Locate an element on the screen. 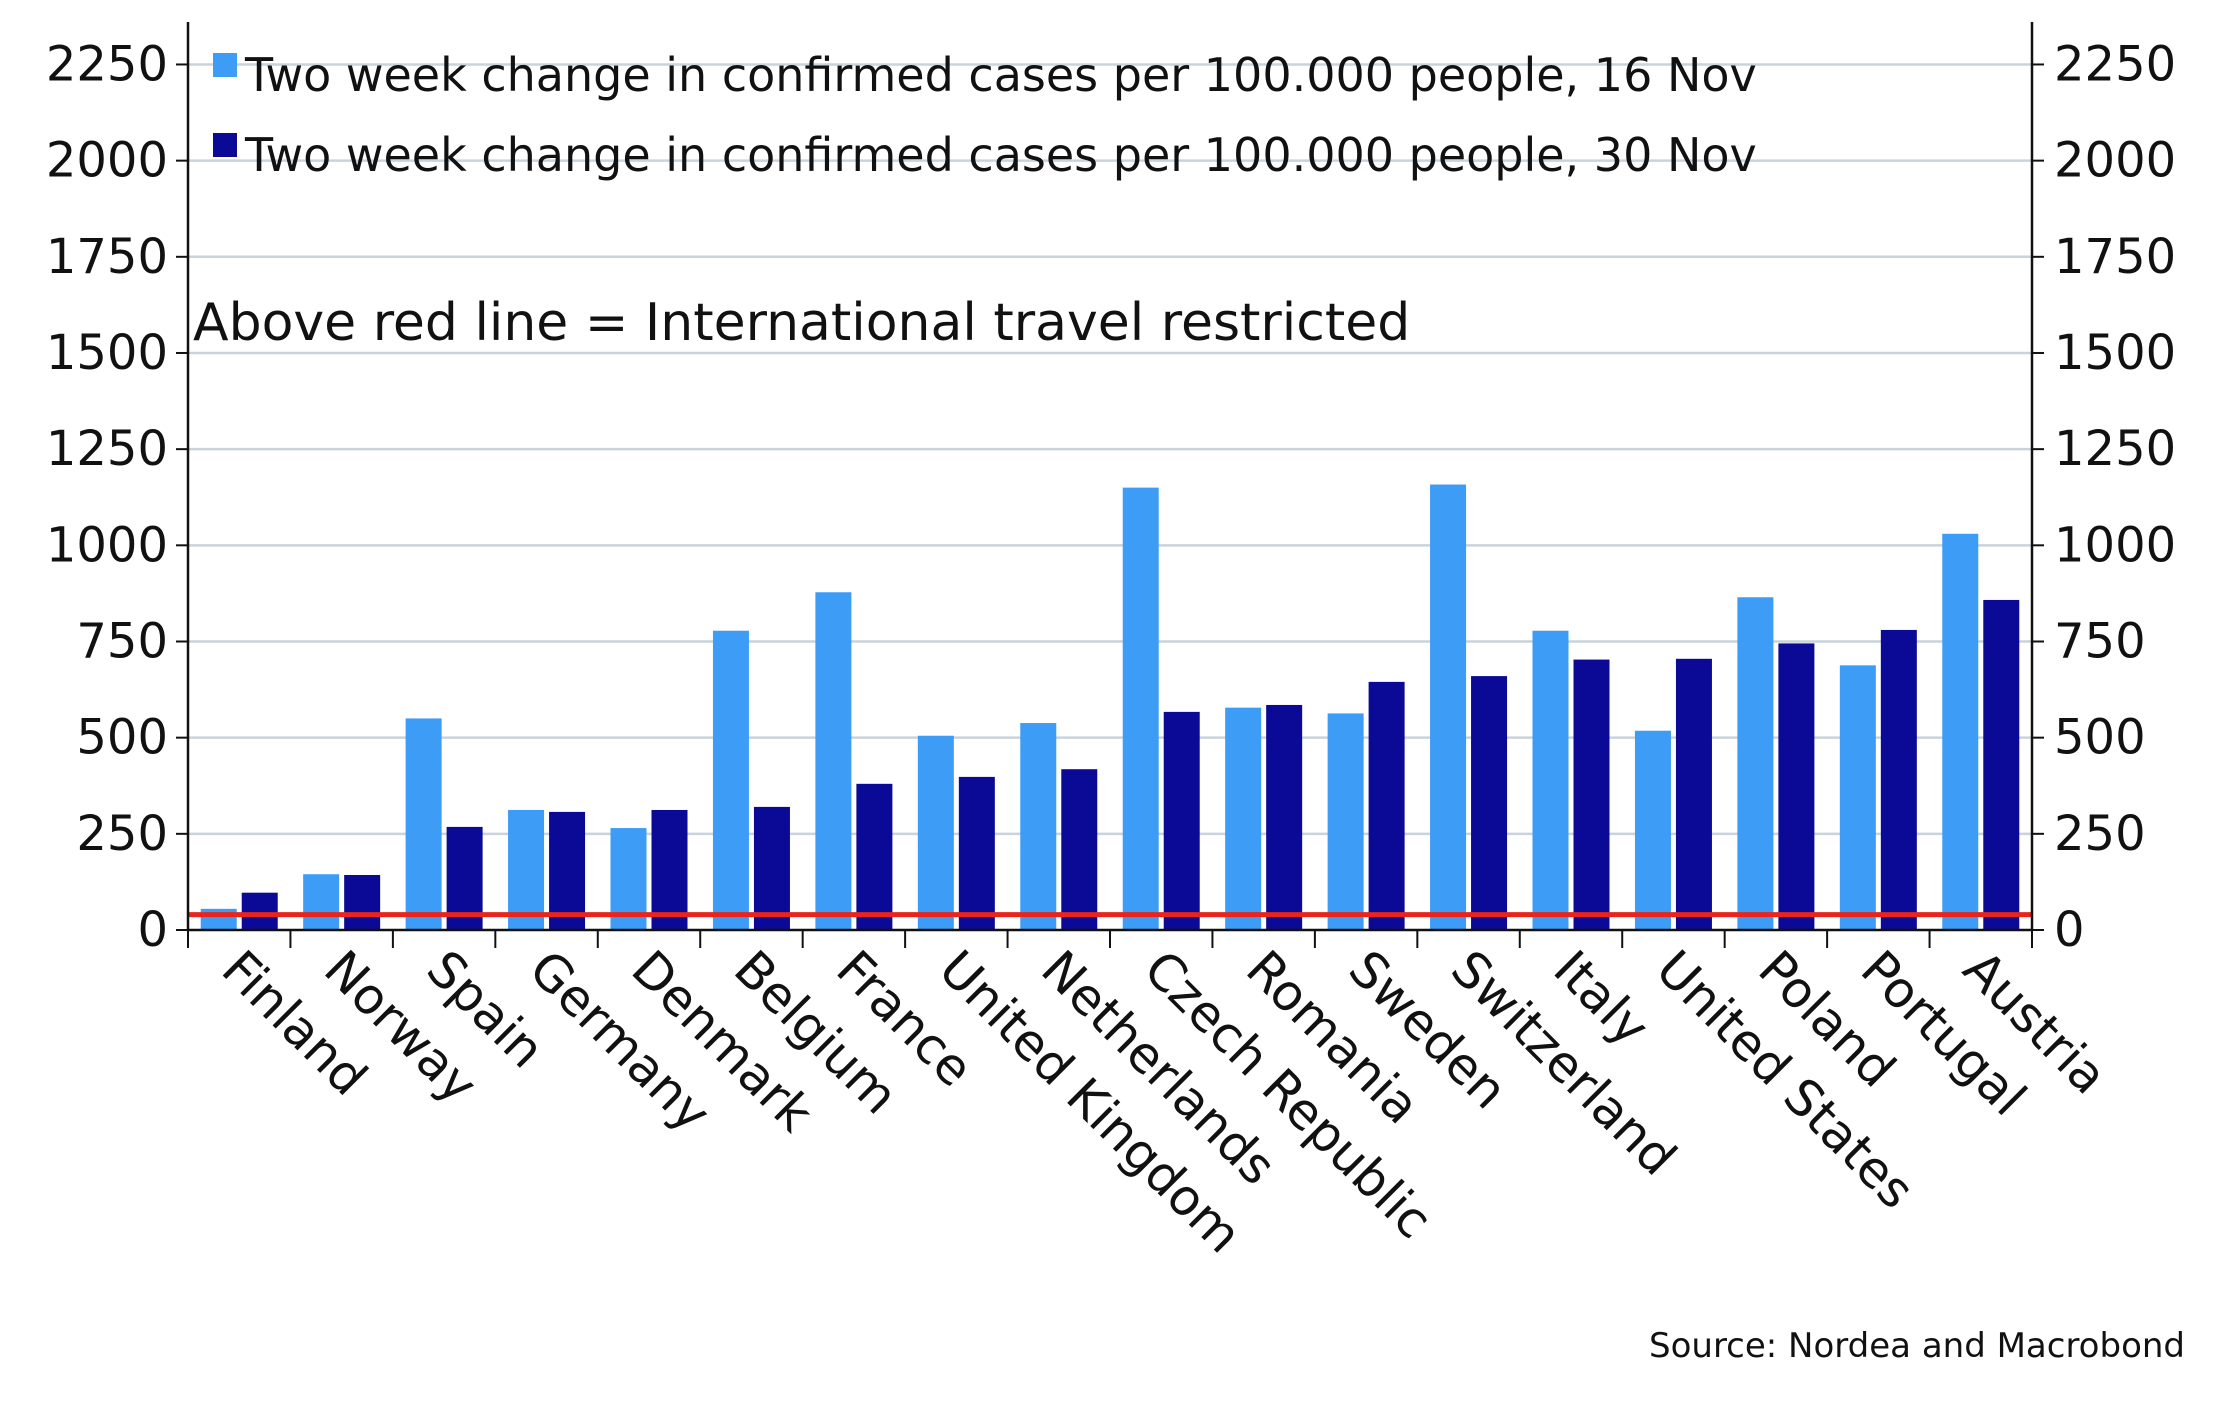  y-tick-label-right: 1750 is located at coordinates (2115, 257).